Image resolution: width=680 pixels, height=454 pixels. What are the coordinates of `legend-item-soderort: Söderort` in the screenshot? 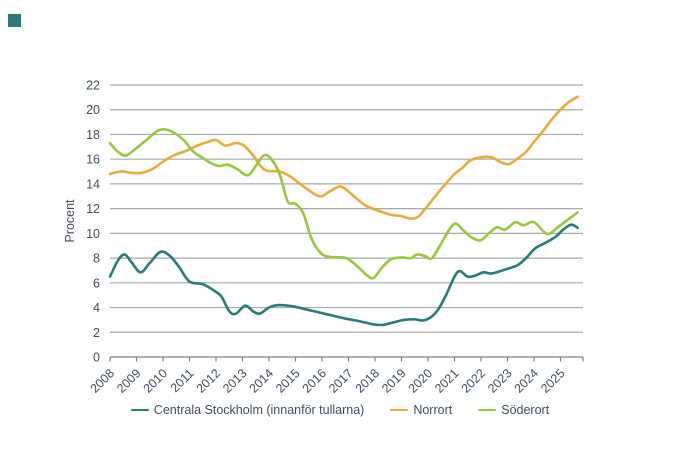 It's located at (513, 410).